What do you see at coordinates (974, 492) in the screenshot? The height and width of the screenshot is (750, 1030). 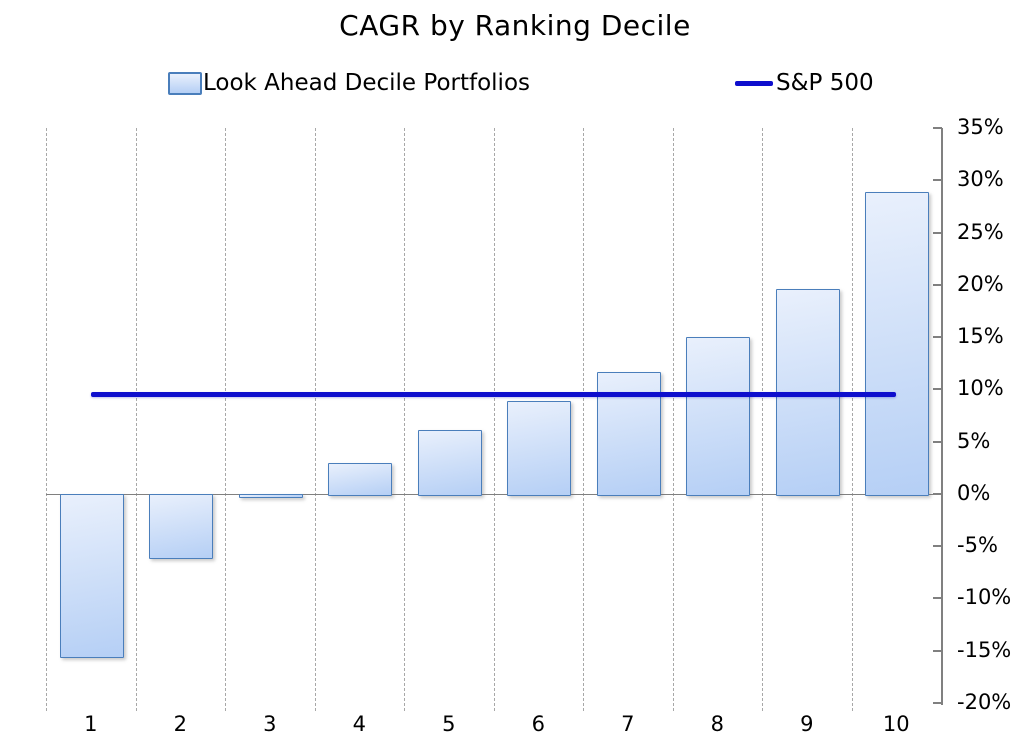 I see `y-tick-label: 0%` at bounding box center [974, 492].